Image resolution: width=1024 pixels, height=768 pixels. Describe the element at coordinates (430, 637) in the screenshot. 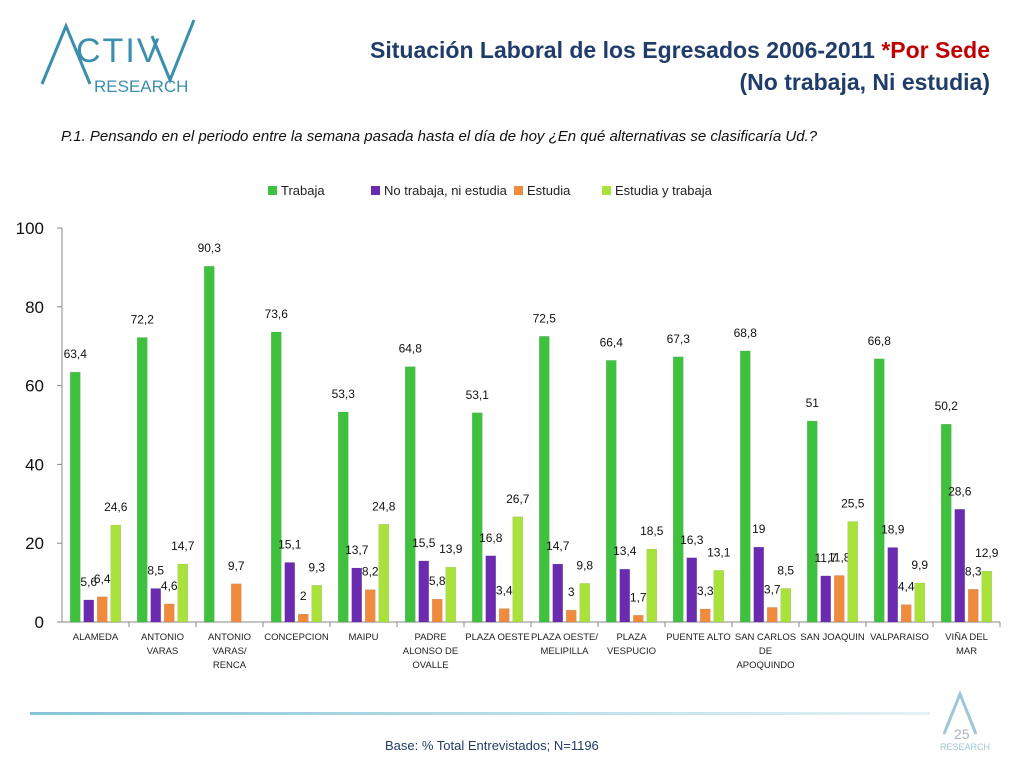

I see `x-tick-label: PADRE` at that location.